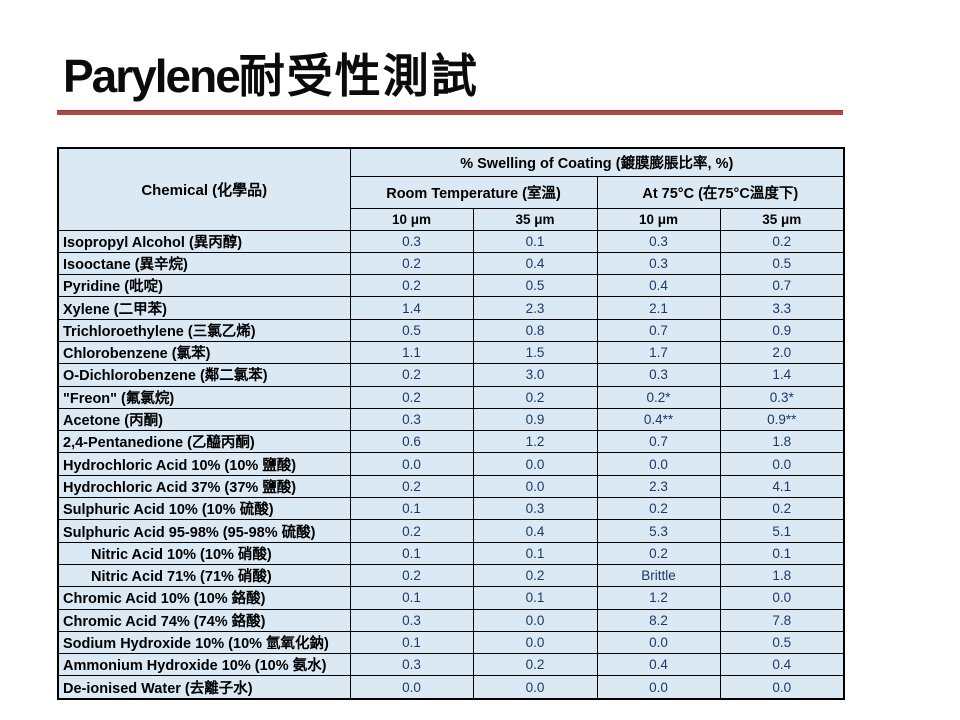  What do you see at coordinates (204, 263) in the screenshot?
I see `chemical-name-cell: Isooctane (異辛烷)` at bounding box center [204, 263].